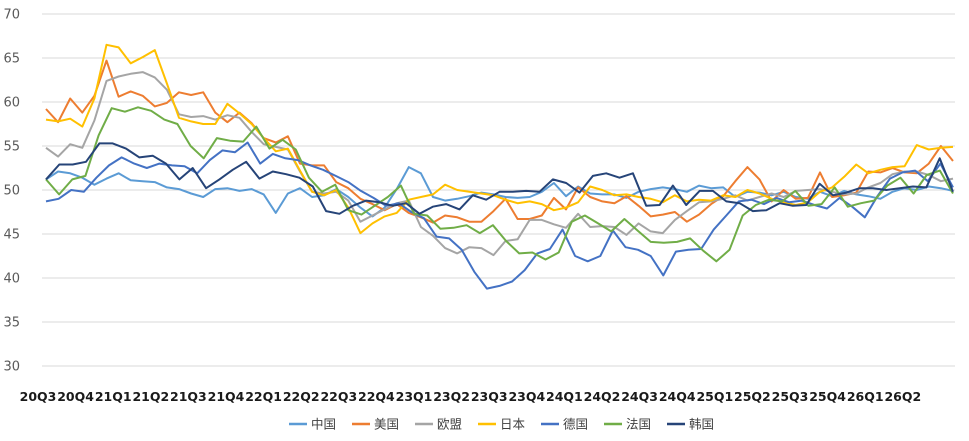  What do you see at coordinates (827, 396) in the screenshot?
I see `x-tick-label: 25Q4` at bounding box center [827, 396].